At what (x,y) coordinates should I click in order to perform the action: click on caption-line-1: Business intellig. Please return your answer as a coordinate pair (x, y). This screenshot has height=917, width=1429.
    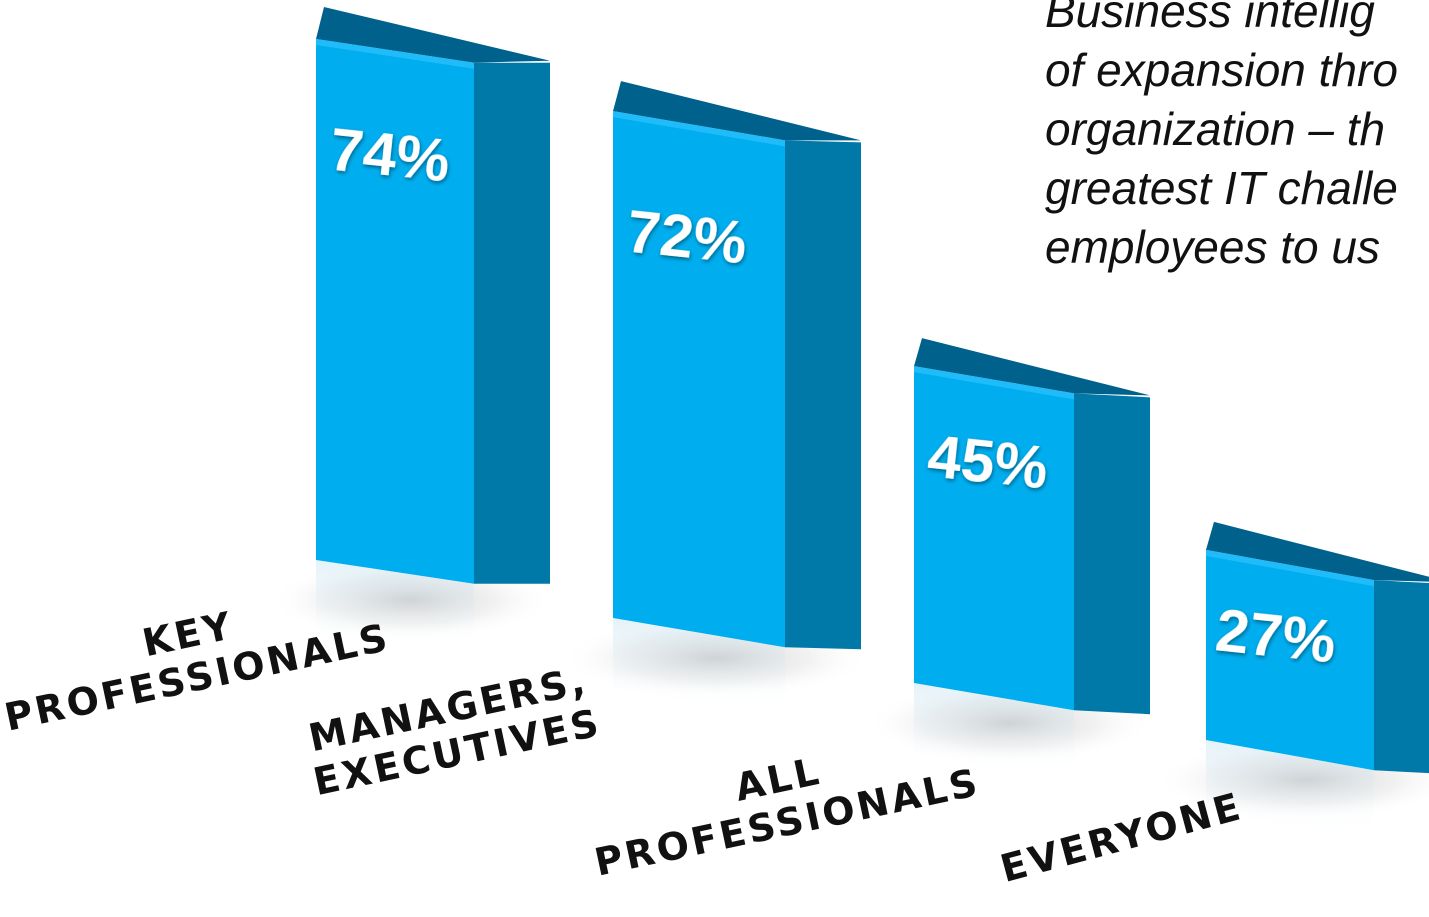
    Looking at the image, I should click on (1210, 18).